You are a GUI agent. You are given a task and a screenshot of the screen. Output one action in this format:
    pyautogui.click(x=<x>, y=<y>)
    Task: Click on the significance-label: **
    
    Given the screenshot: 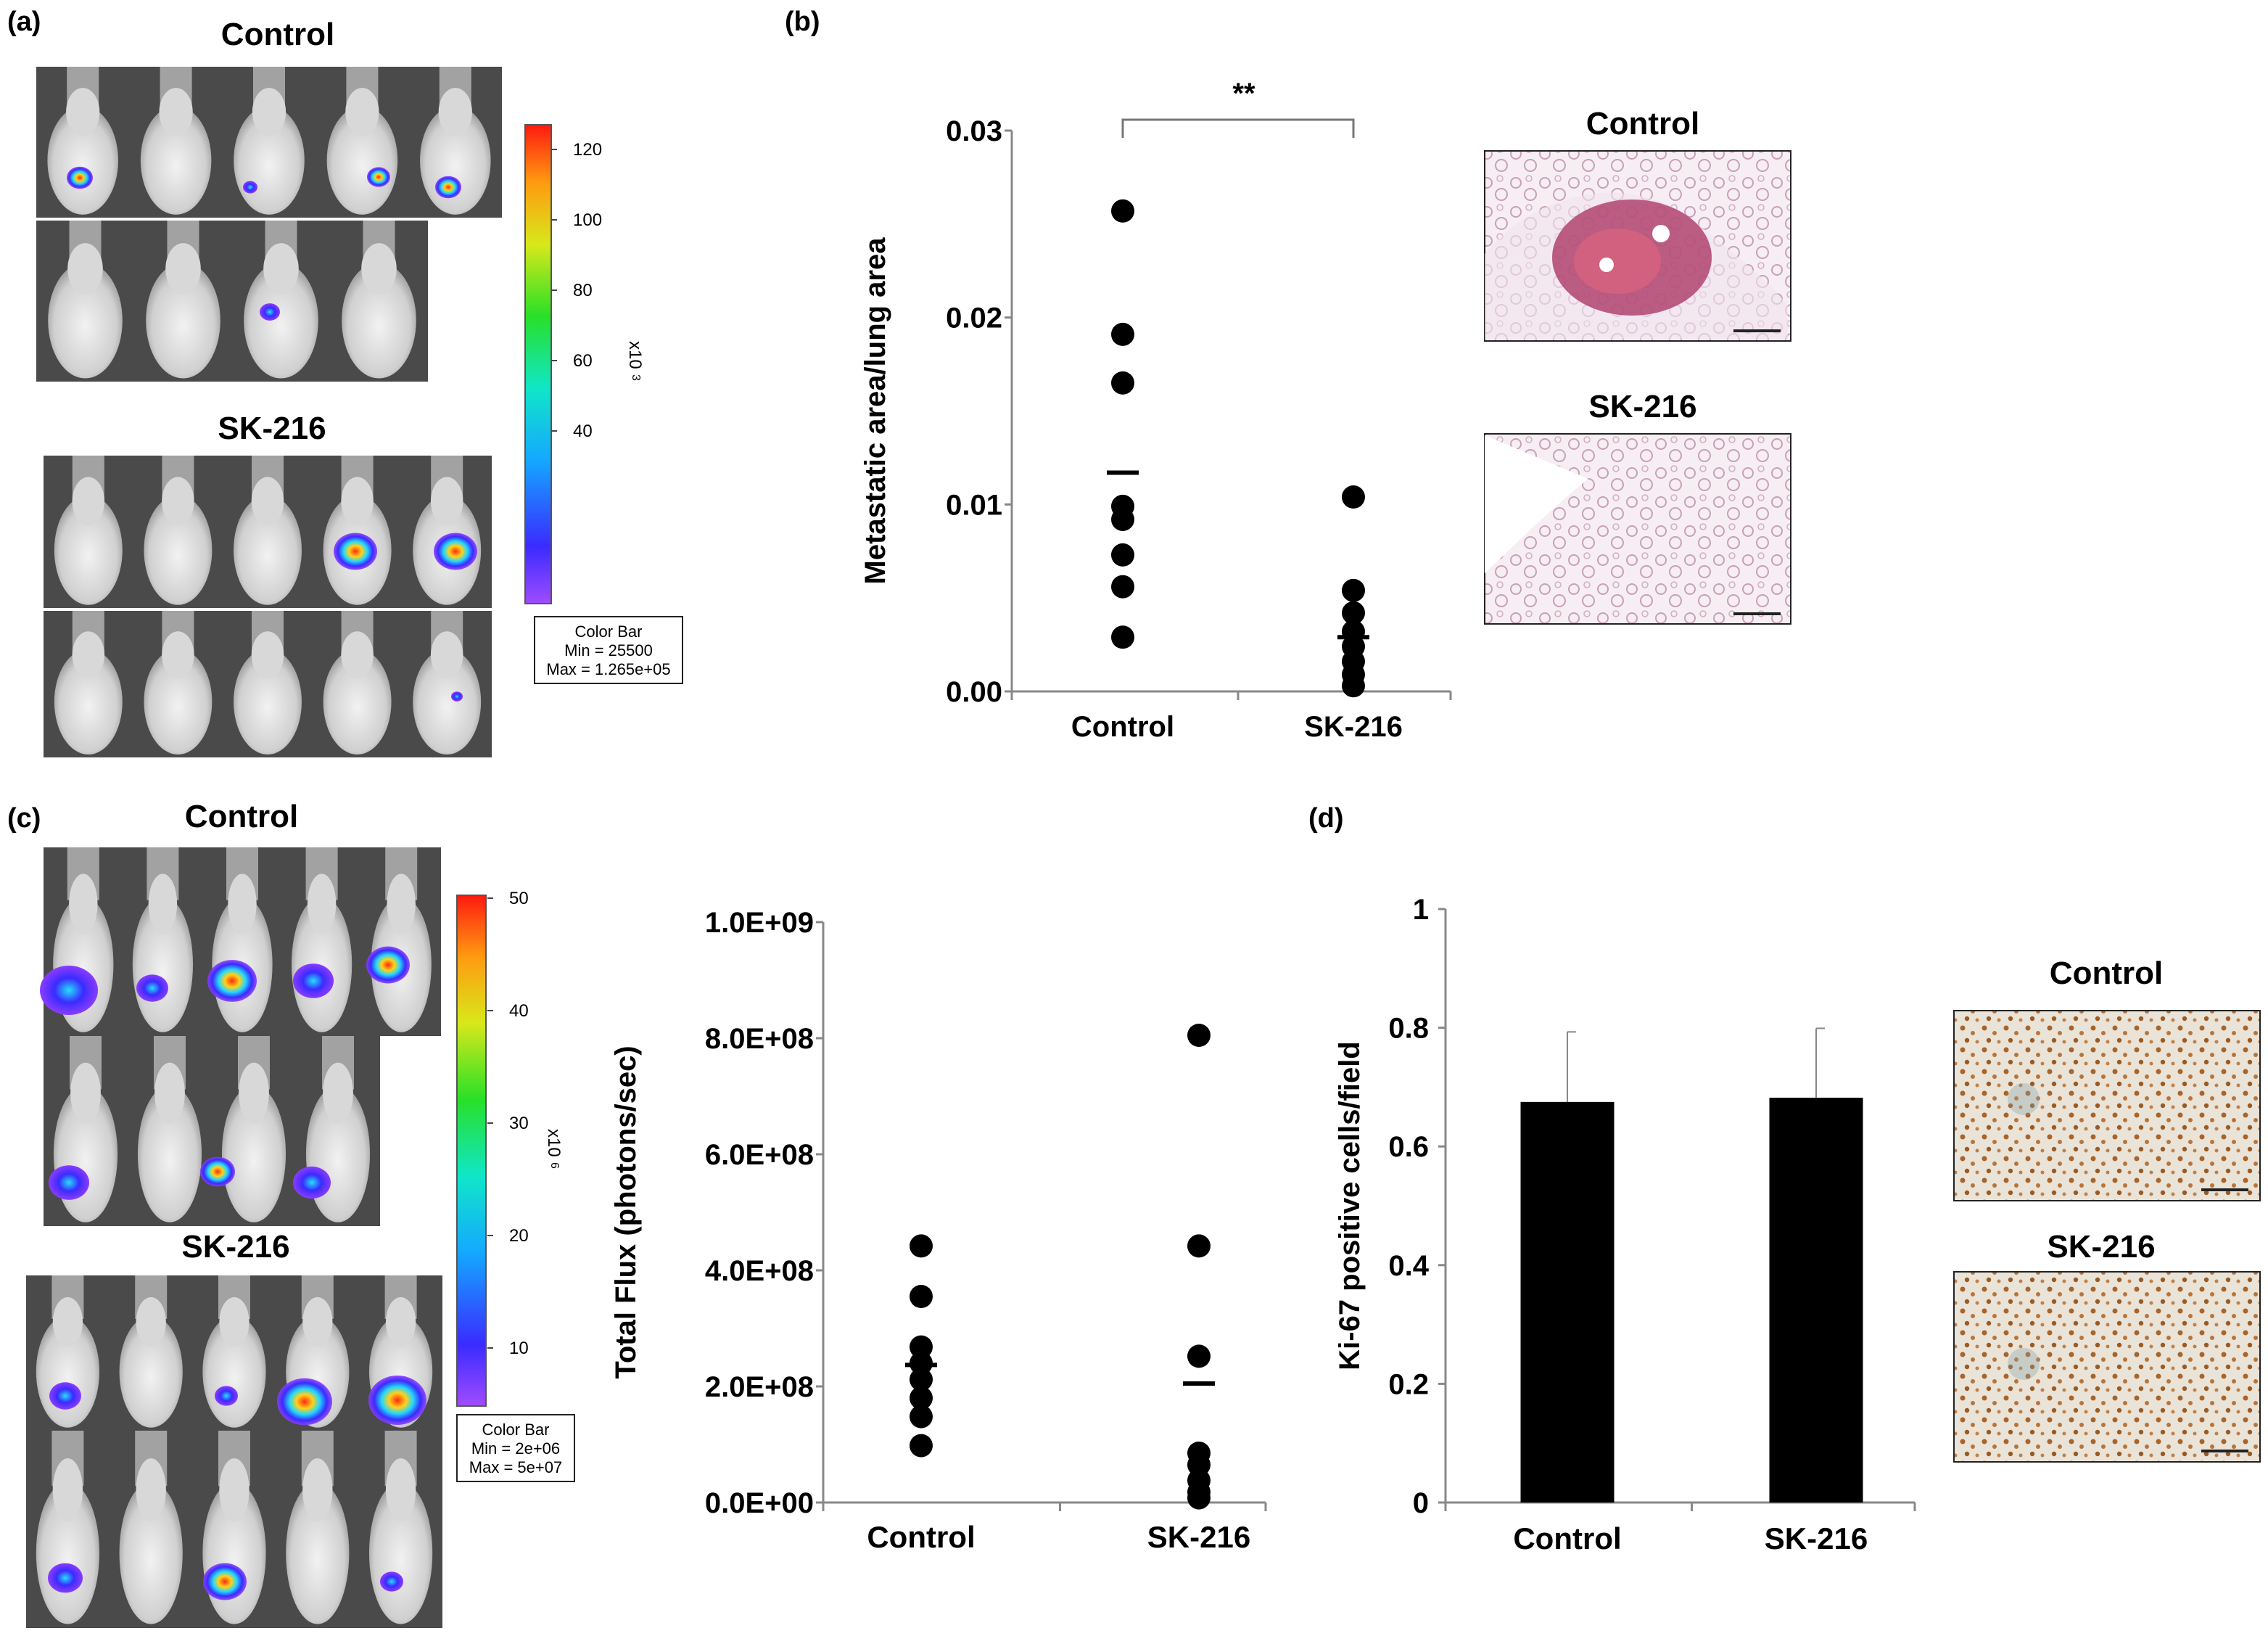 What is the action you would take?
    pyautogui.click(x=1243, y=94)
    